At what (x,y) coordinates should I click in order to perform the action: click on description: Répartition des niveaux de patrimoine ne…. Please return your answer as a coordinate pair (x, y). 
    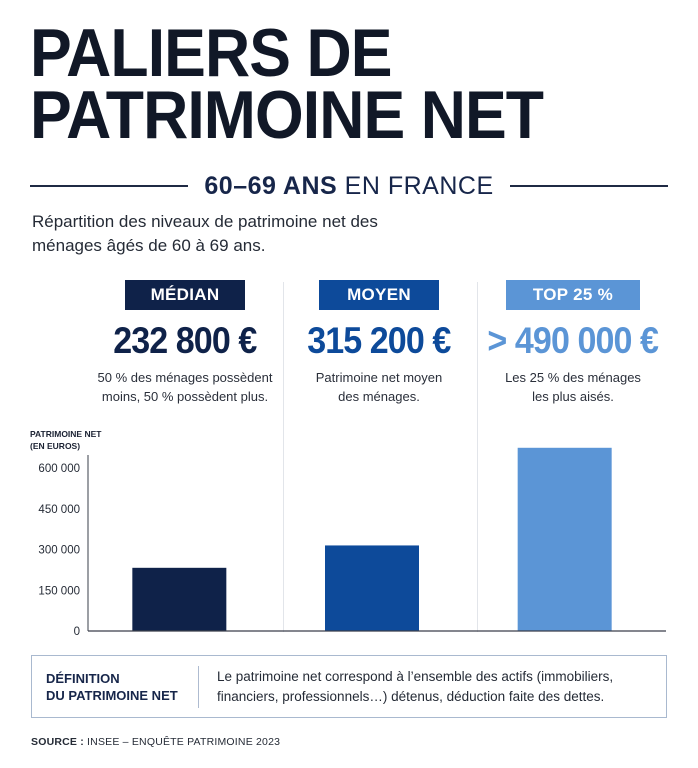
    Looking at the image, I should click on (205, 233).